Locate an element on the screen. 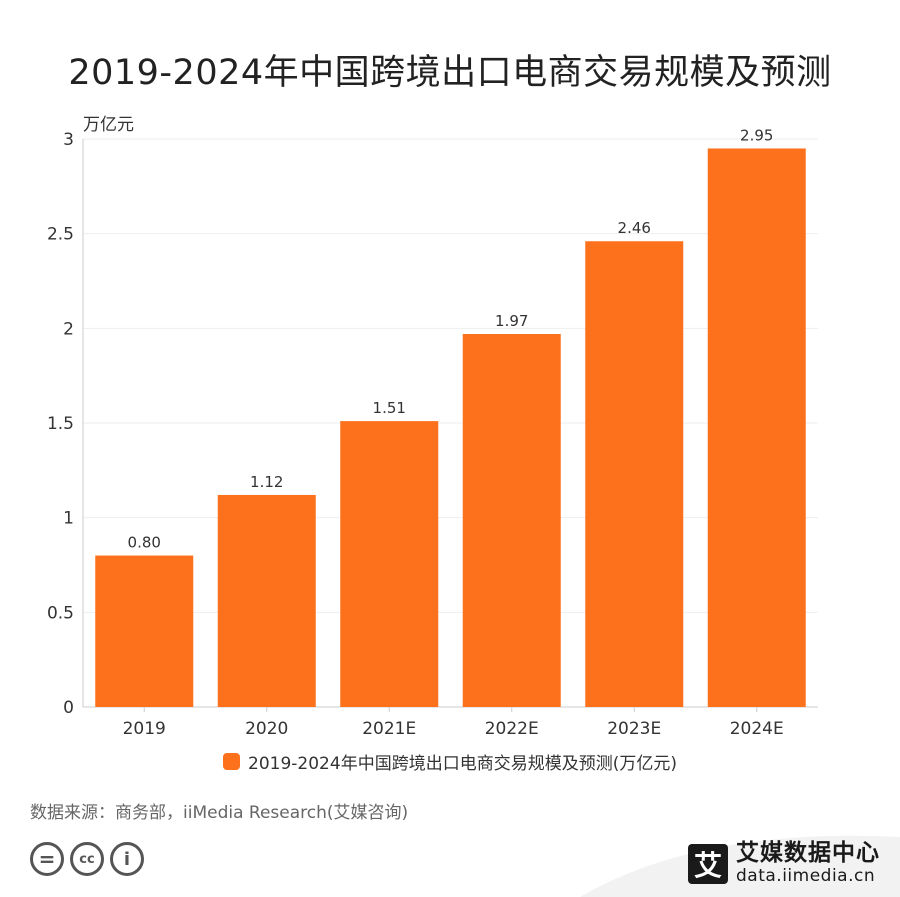 The width and height of the screenshot is (900, 897). bar-value-label: 1.51 is located at coordinates (389, 408).